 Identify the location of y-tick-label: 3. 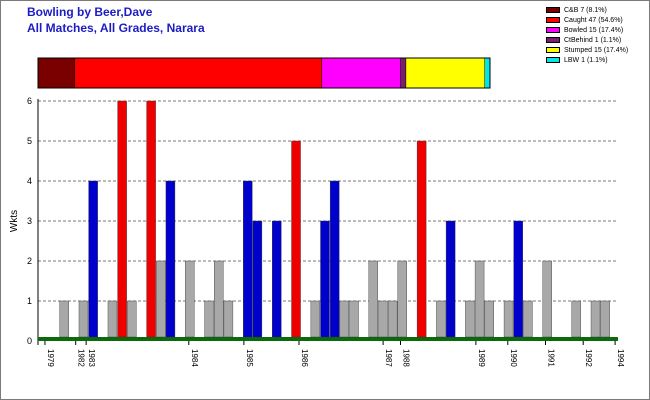
(29, 221).